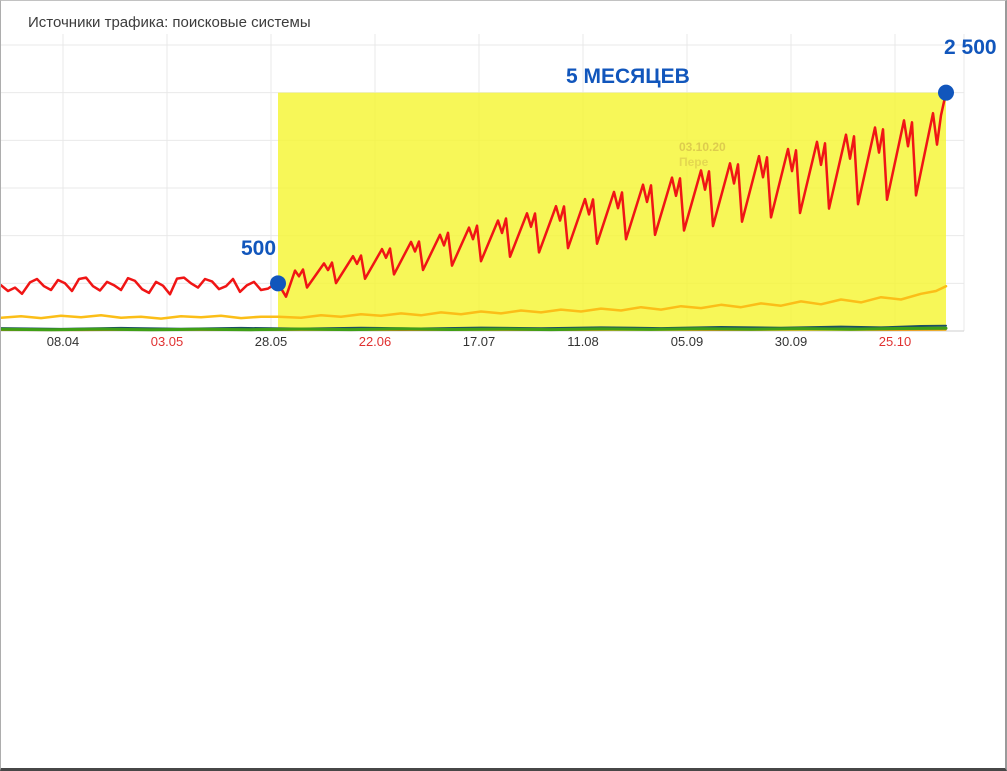  I want to click on series-green-minor, so click(474, 329).